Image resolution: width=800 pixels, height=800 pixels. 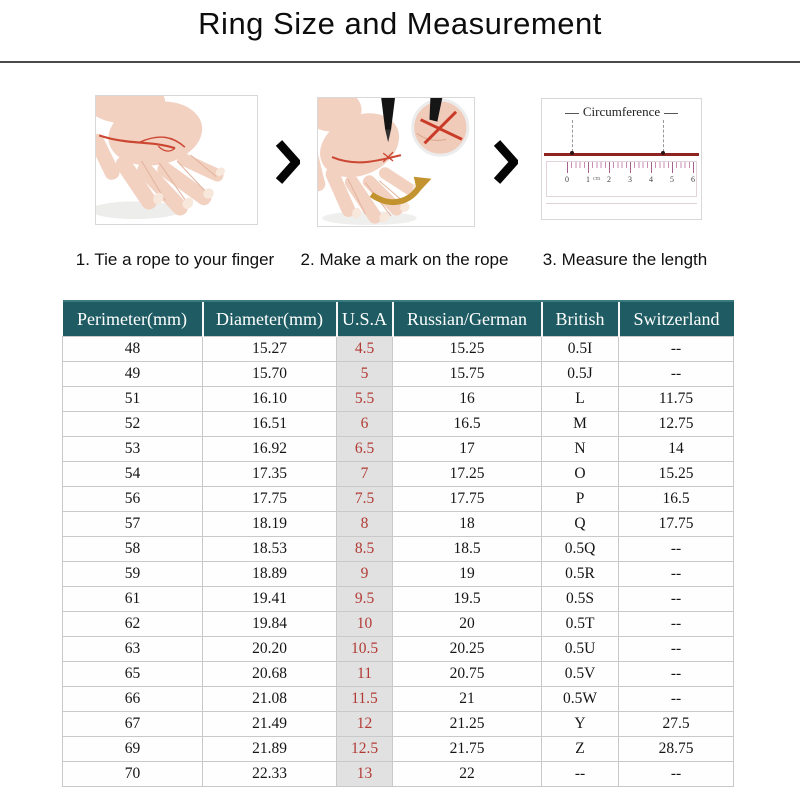 What do you see at coordinates (675, 318) in the screenshot?
I see `table-header-cell: Switzerland` at bounding box center [675, 318].